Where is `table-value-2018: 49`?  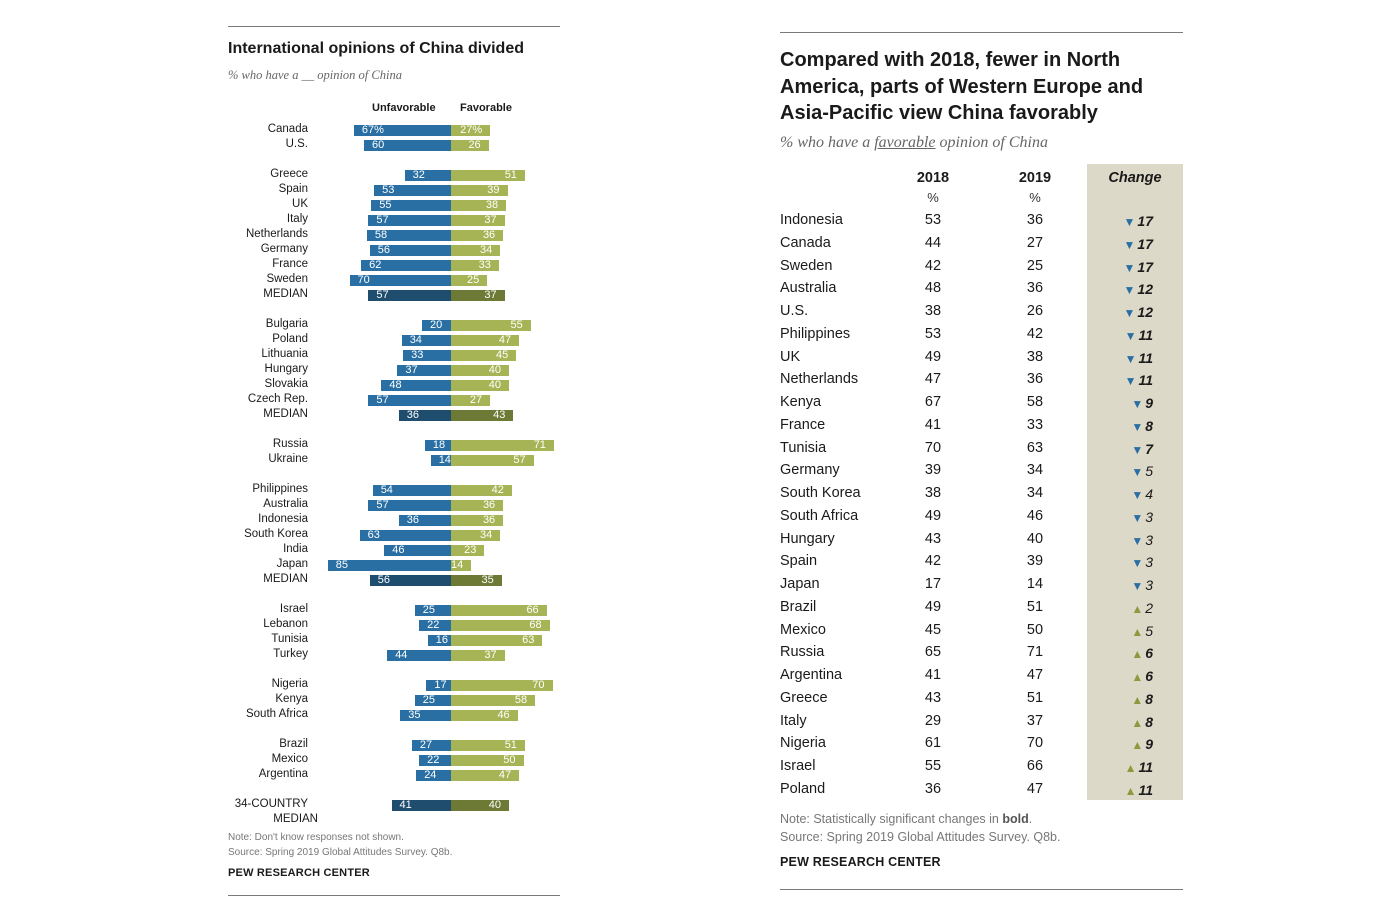
table-value-2018: 49 is located at coordinates (933, 515).